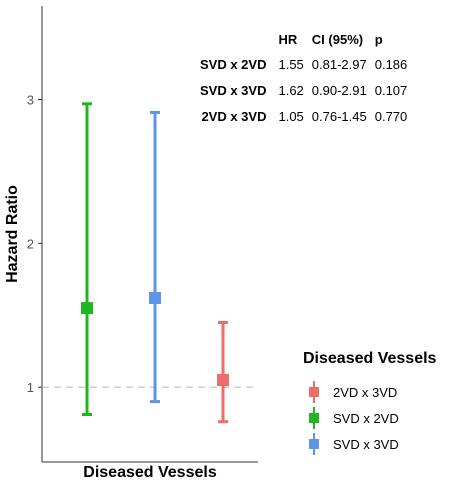 The image size is (476, 483). Describe the element at coordinates (12, 234) in the screenshot. I see `y-axis-title: Hazard Ratio` at that location.